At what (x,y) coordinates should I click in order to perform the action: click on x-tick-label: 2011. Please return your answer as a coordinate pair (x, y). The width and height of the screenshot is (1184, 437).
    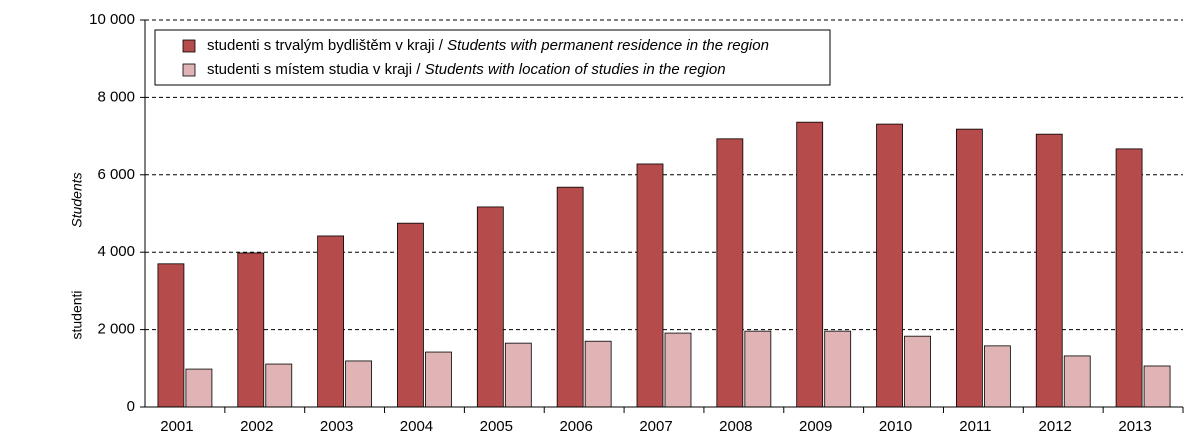
    Looking at the image, I should click on (975, 426).